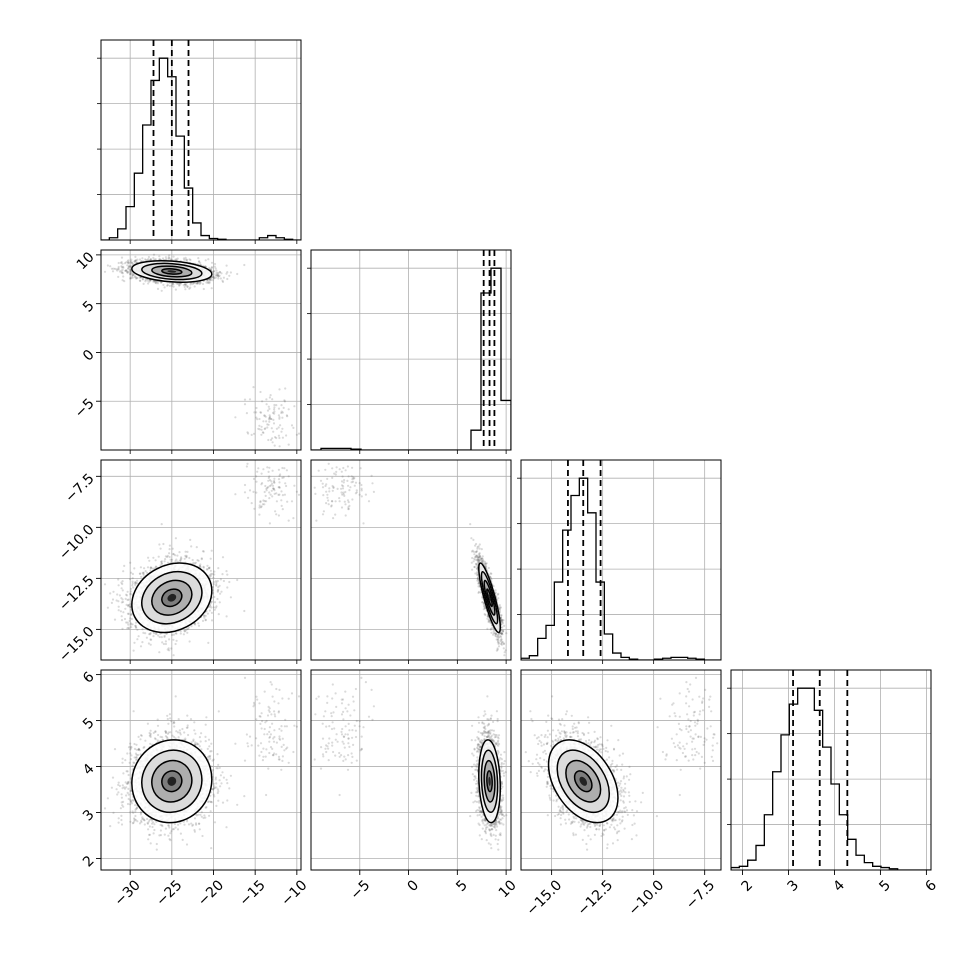 The width and height of the screenshot is (970, 970). Describe the element at coordinates (122, 234) in the screenshot. I see `histogram-bar` at that location.